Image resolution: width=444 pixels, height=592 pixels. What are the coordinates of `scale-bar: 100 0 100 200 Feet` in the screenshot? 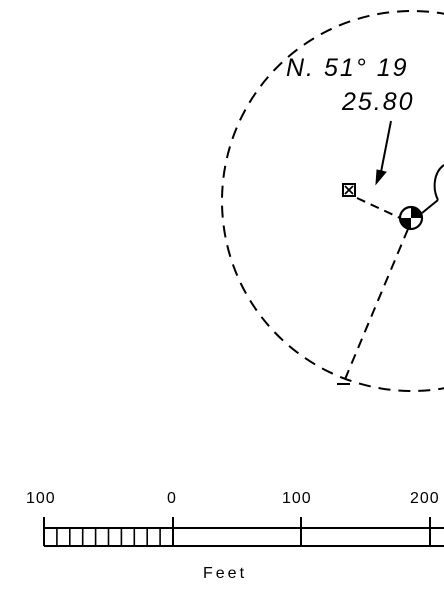 It's located at (235, 536).